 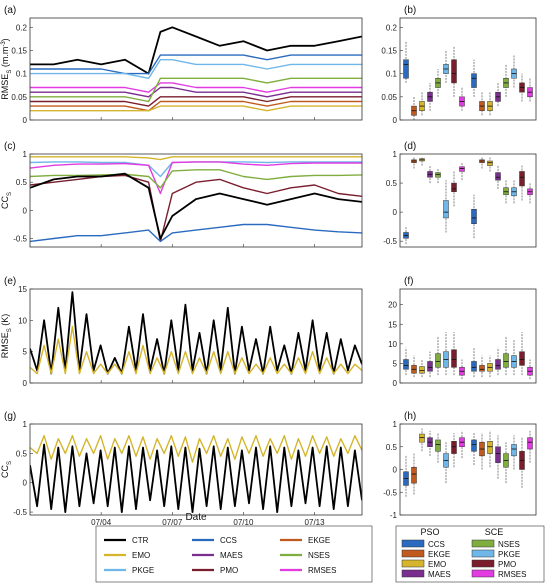 I want to click on box-legend-label: PKGE, so click(x=509, y=554).